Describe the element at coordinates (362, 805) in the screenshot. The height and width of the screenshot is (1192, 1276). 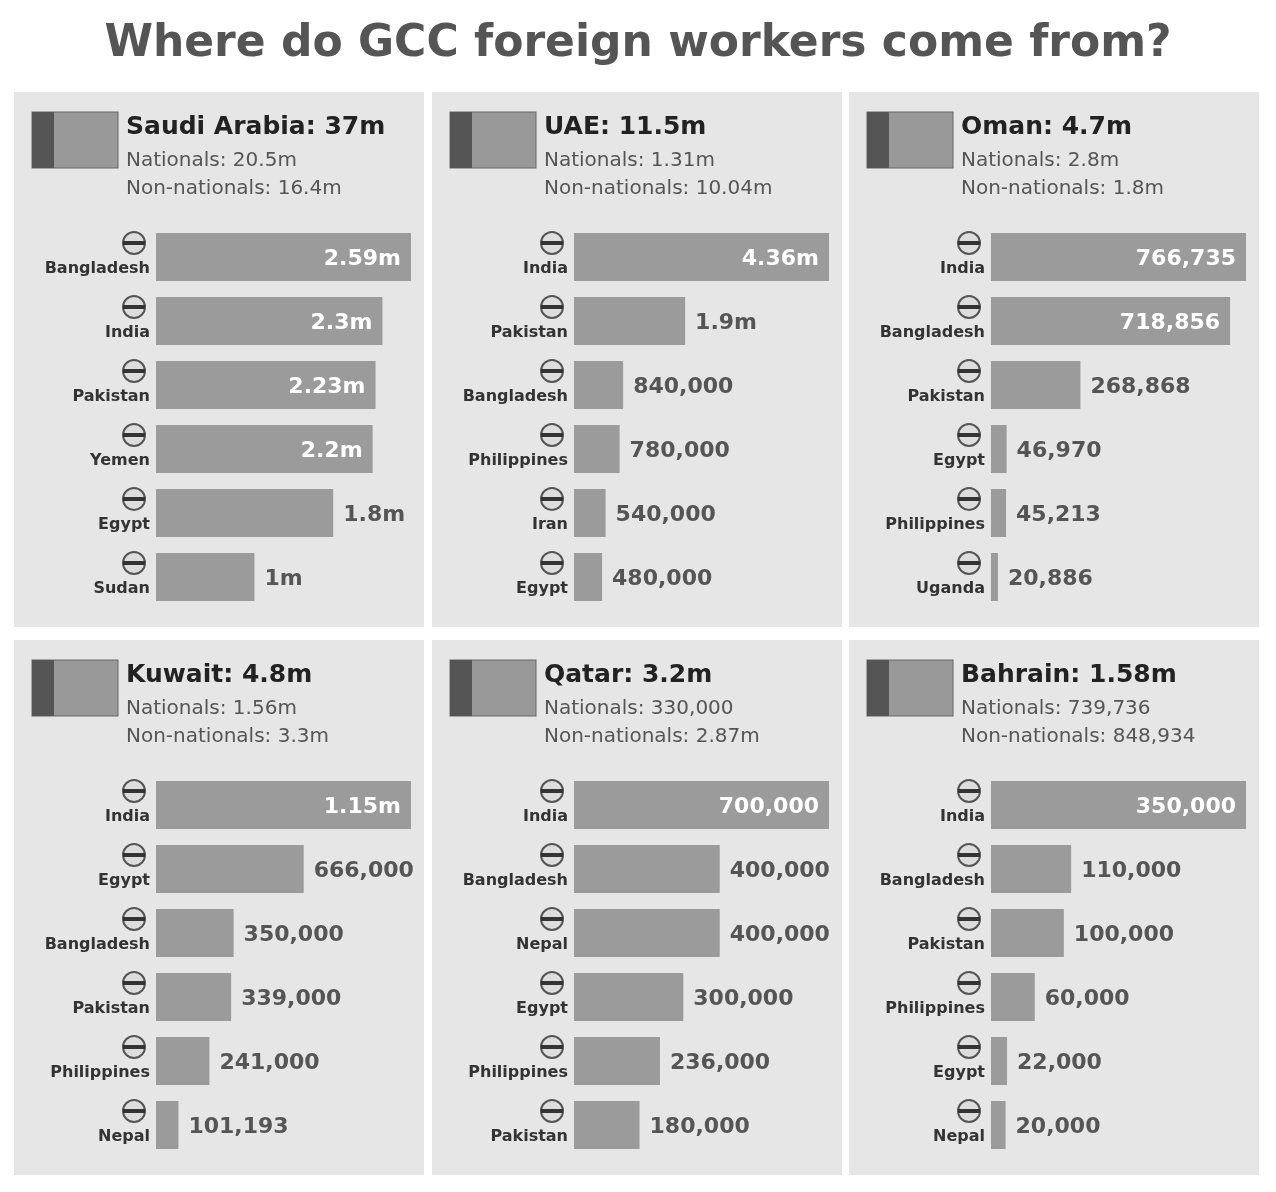
I see `data-label: 1.15m` at that location.